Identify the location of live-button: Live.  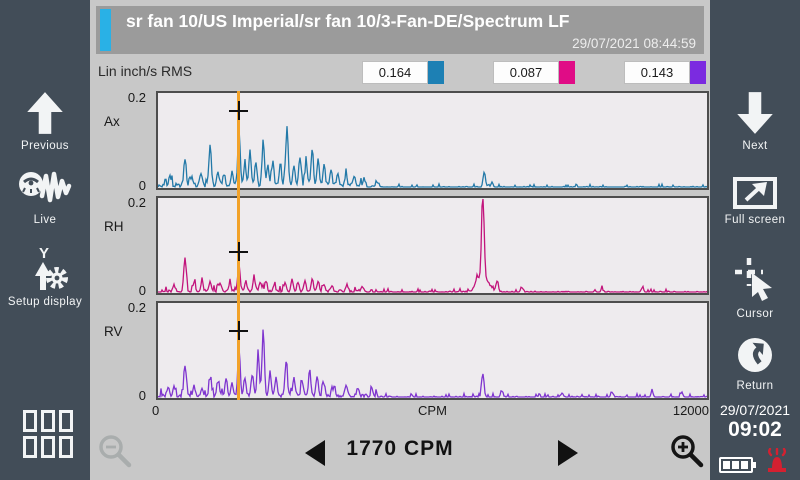
(45, 196).